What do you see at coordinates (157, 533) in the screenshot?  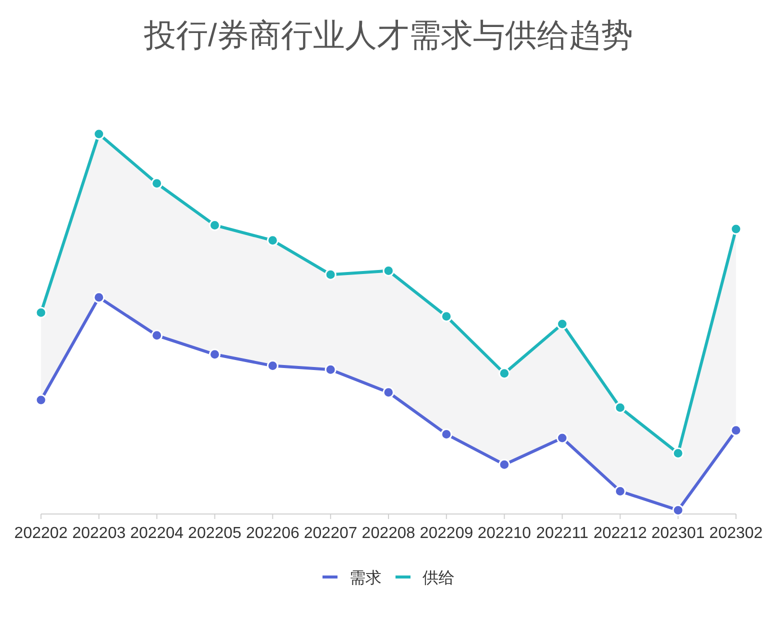 I see `x-tick-label: 202204` at bounding box center [157, 533].